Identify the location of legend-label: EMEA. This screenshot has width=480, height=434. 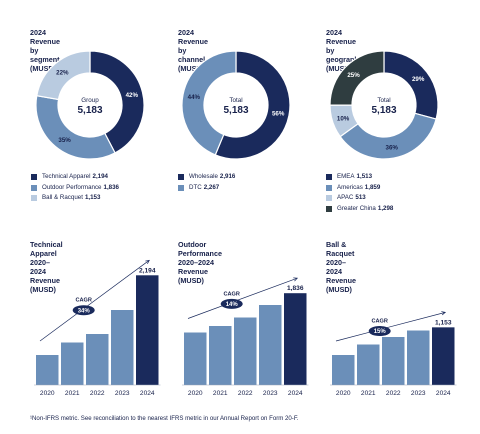
(346, 177).